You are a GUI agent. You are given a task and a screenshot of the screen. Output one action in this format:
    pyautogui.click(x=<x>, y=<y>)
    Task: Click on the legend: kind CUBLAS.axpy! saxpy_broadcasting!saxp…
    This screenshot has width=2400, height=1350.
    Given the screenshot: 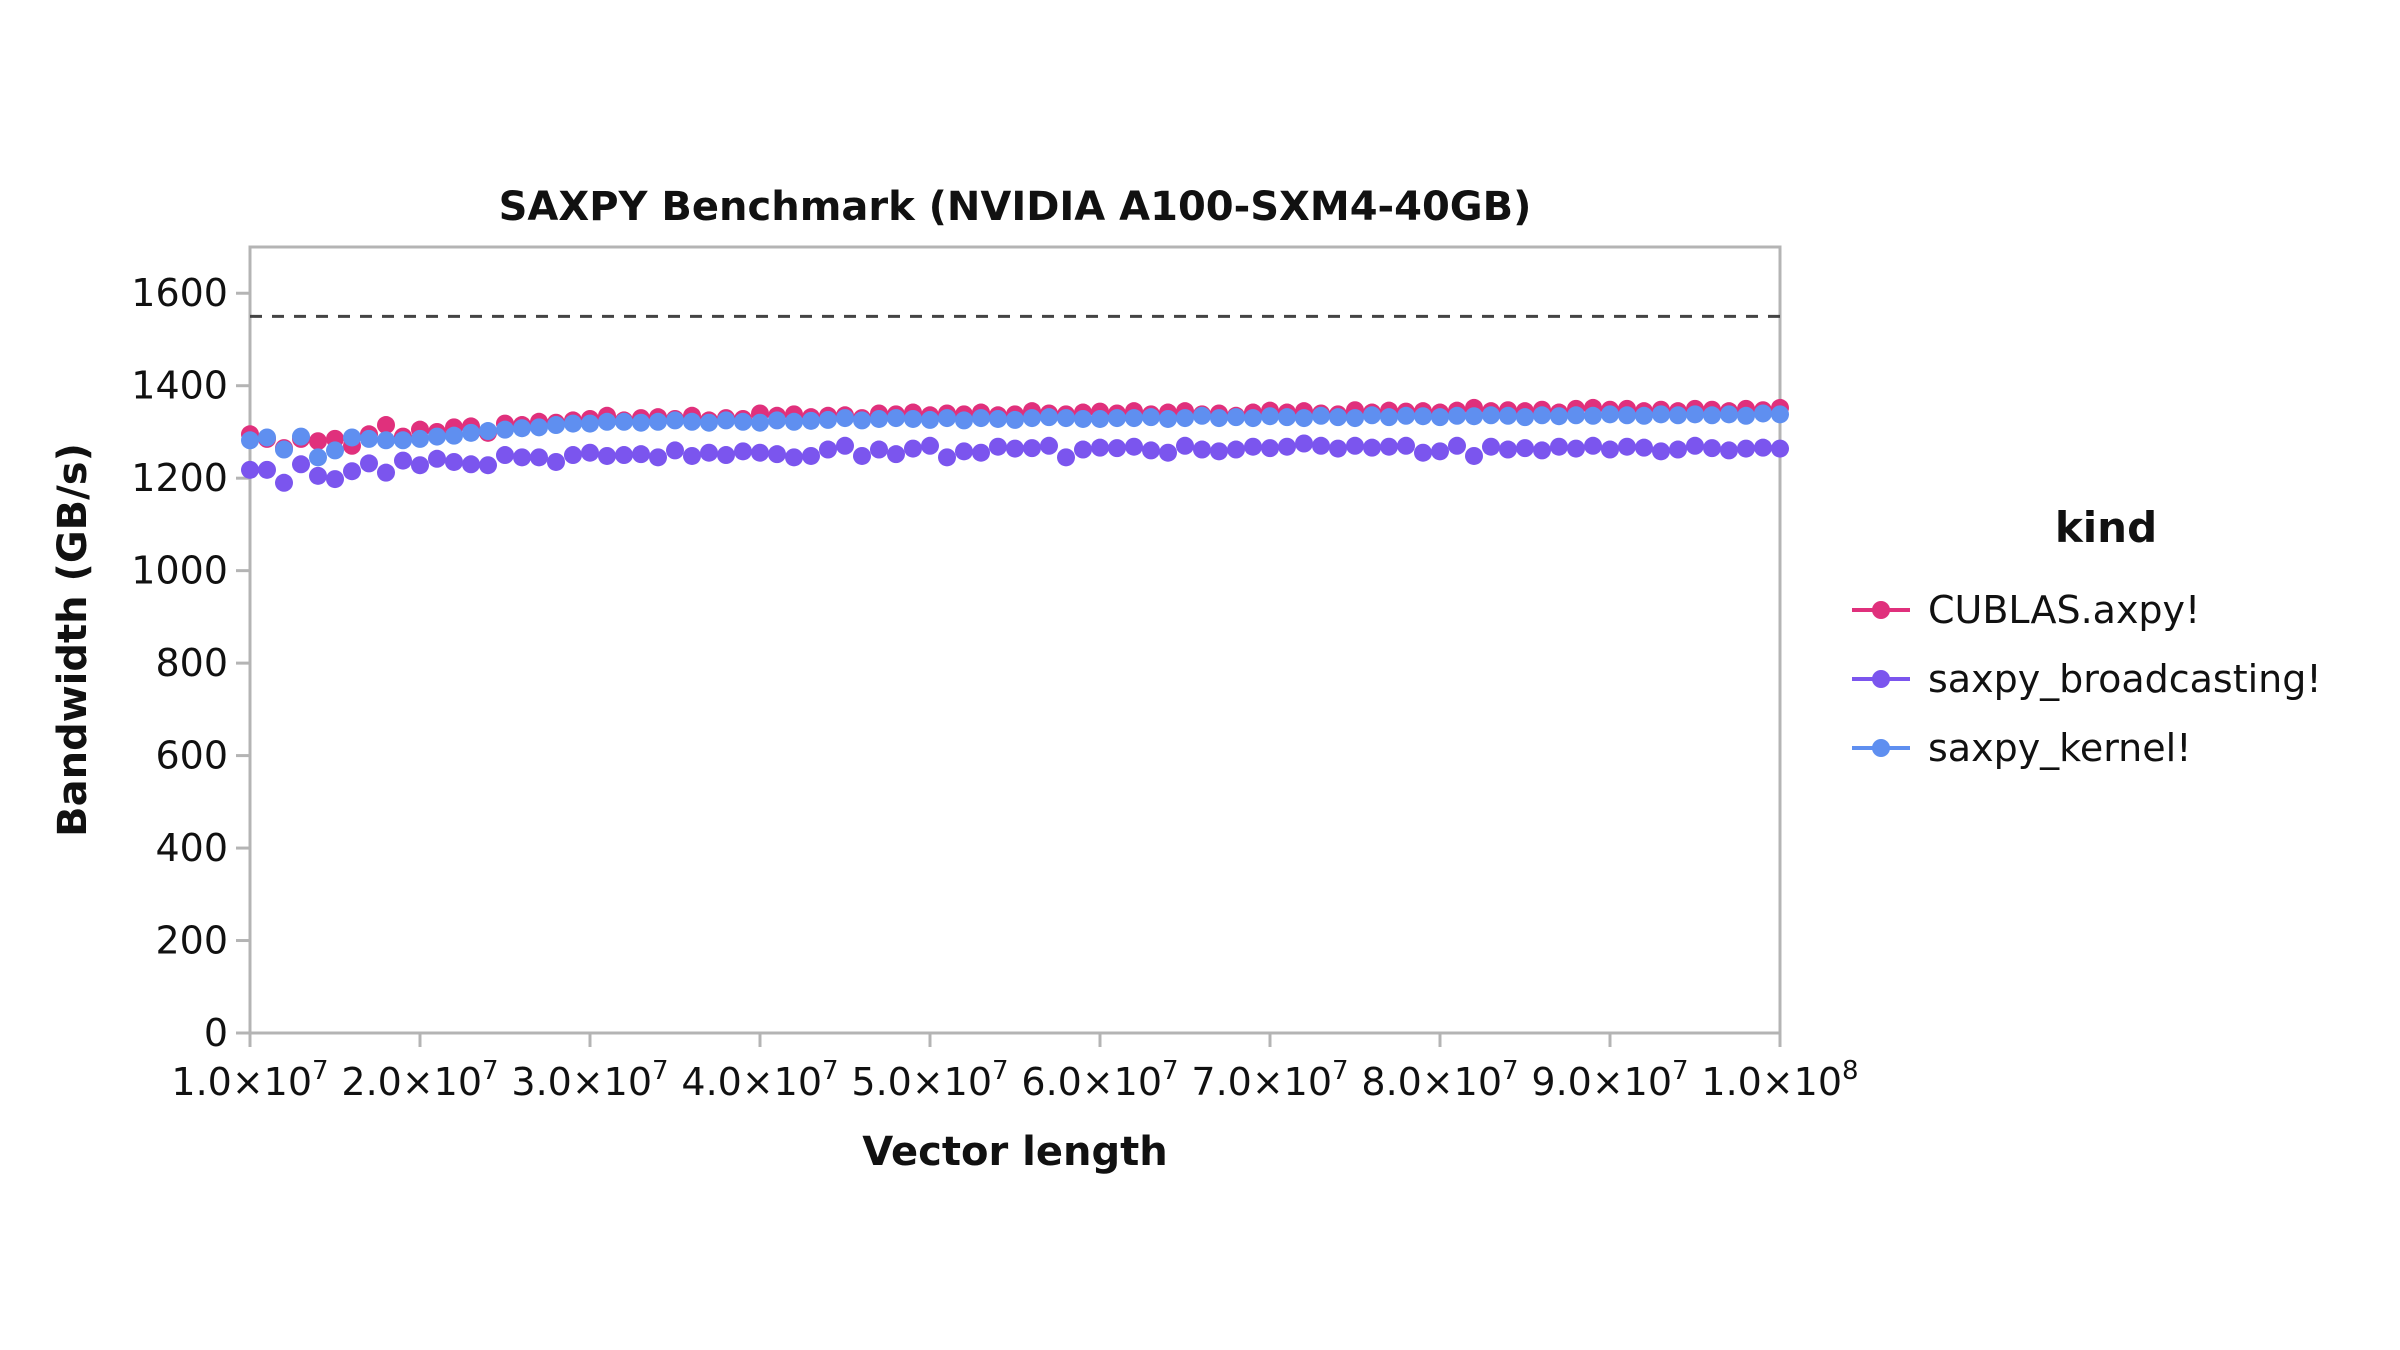 What is the action you would take?
    pyautogui.click(x=2087, y=636)
    